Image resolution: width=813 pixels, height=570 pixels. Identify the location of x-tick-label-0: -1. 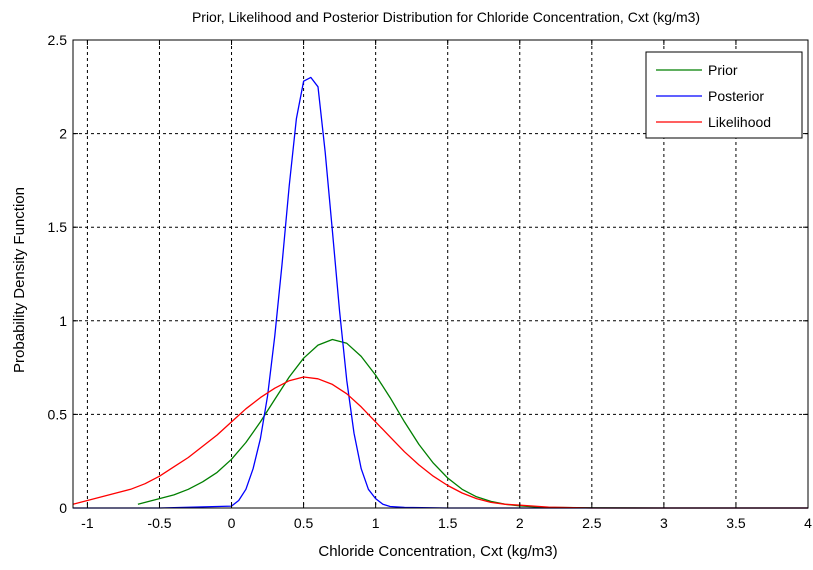
(87, 523).